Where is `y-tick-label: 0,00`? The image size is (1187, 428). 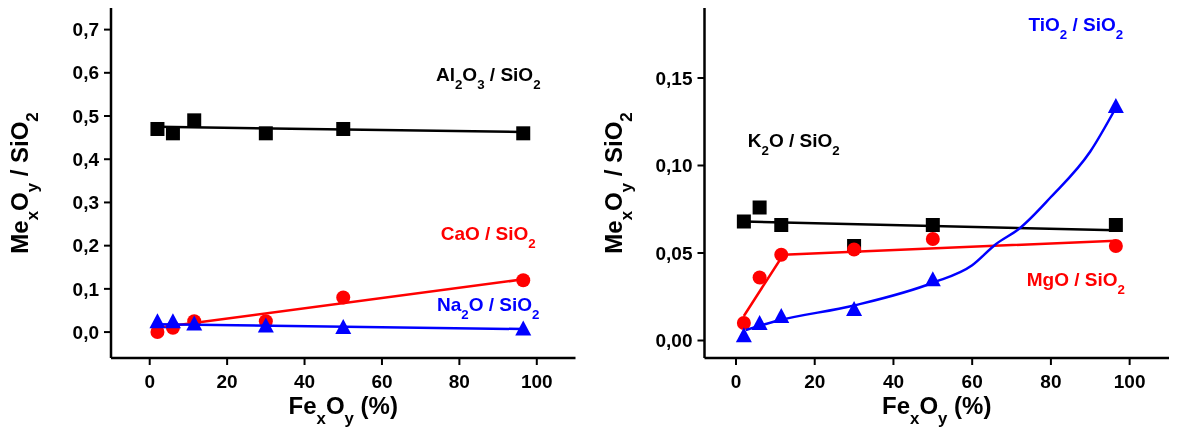
y-tick-label: 0,00 is located at coordinates (674, 341).